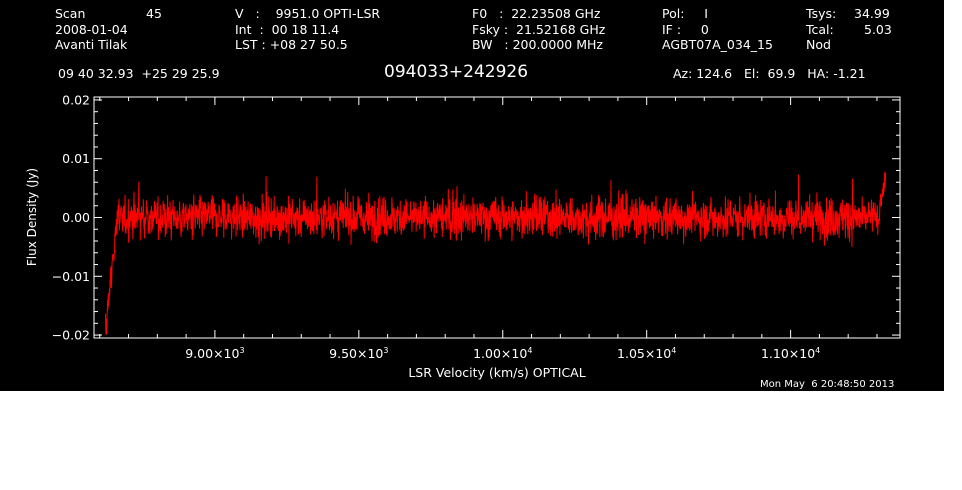 This screenshot has width=962, height=490. I want to click on plot-timestamp: Mon May 6 20:48:50 2013, so click(827, 384).